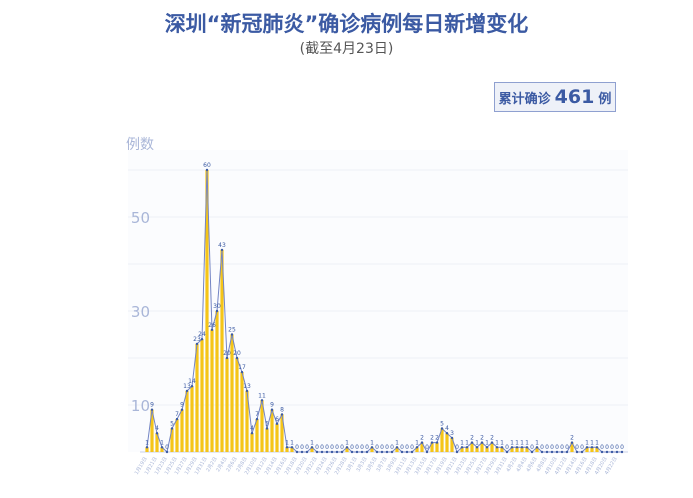  What do you see at coordinates (140, 406) in the screenshot?
I see `y-tick-label: 10` at bounding box center [140, 406].